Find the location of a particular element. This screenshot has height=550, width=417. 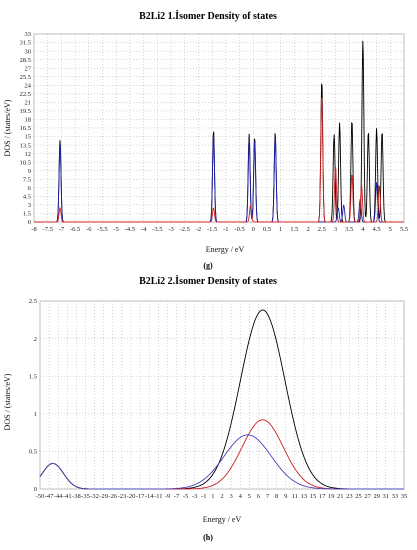

x-tick-label: 5.5 is located at coordinates (404, 229).